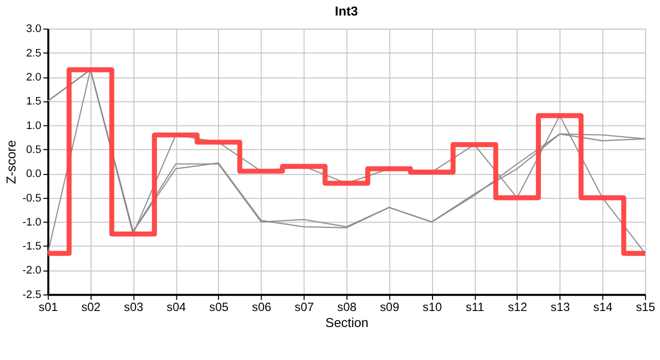  Describe the element at coordinates (10, 162) in the screenshot. I see `y-axis-title: Z-score` at that location.